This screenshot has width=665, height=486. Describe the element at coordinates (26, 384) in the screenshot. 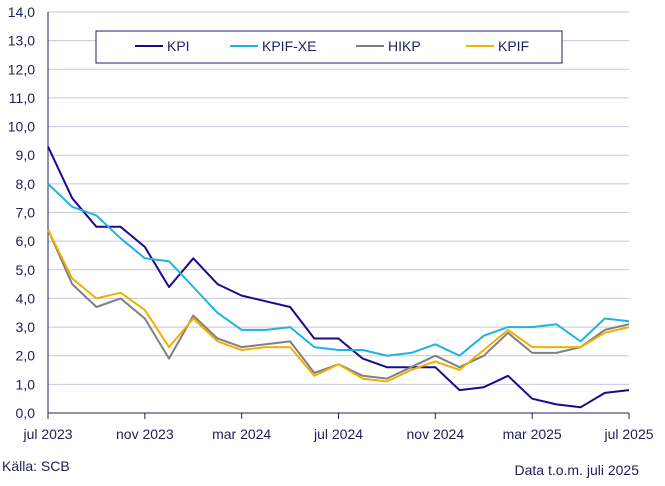

I see `y-tick-label: 1,0` at that location.